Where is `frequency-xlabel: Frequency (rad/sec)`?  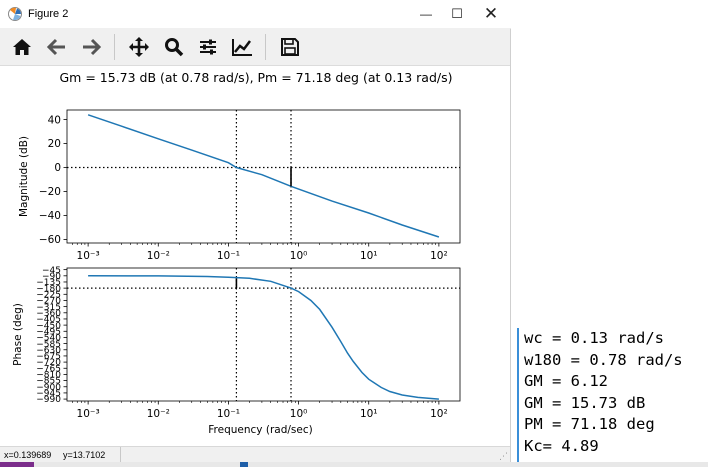 frequency-xlabel: Frequency (rad/sec) is located at coordinates (260, 430).